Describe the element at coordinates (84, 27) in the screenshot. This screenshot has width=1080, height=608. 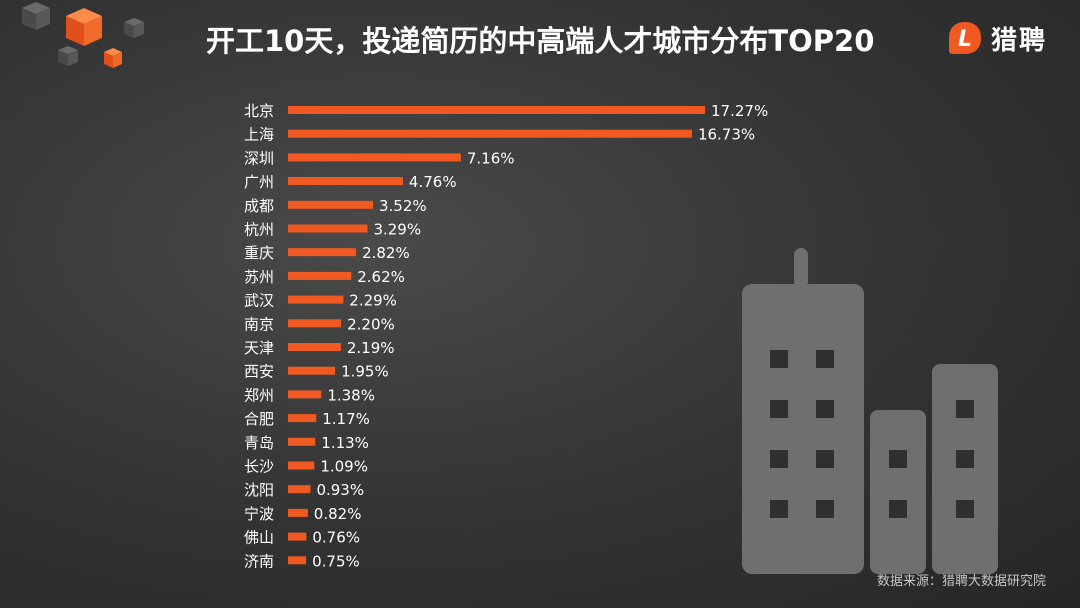
I see `cube-orange-large` at that location.